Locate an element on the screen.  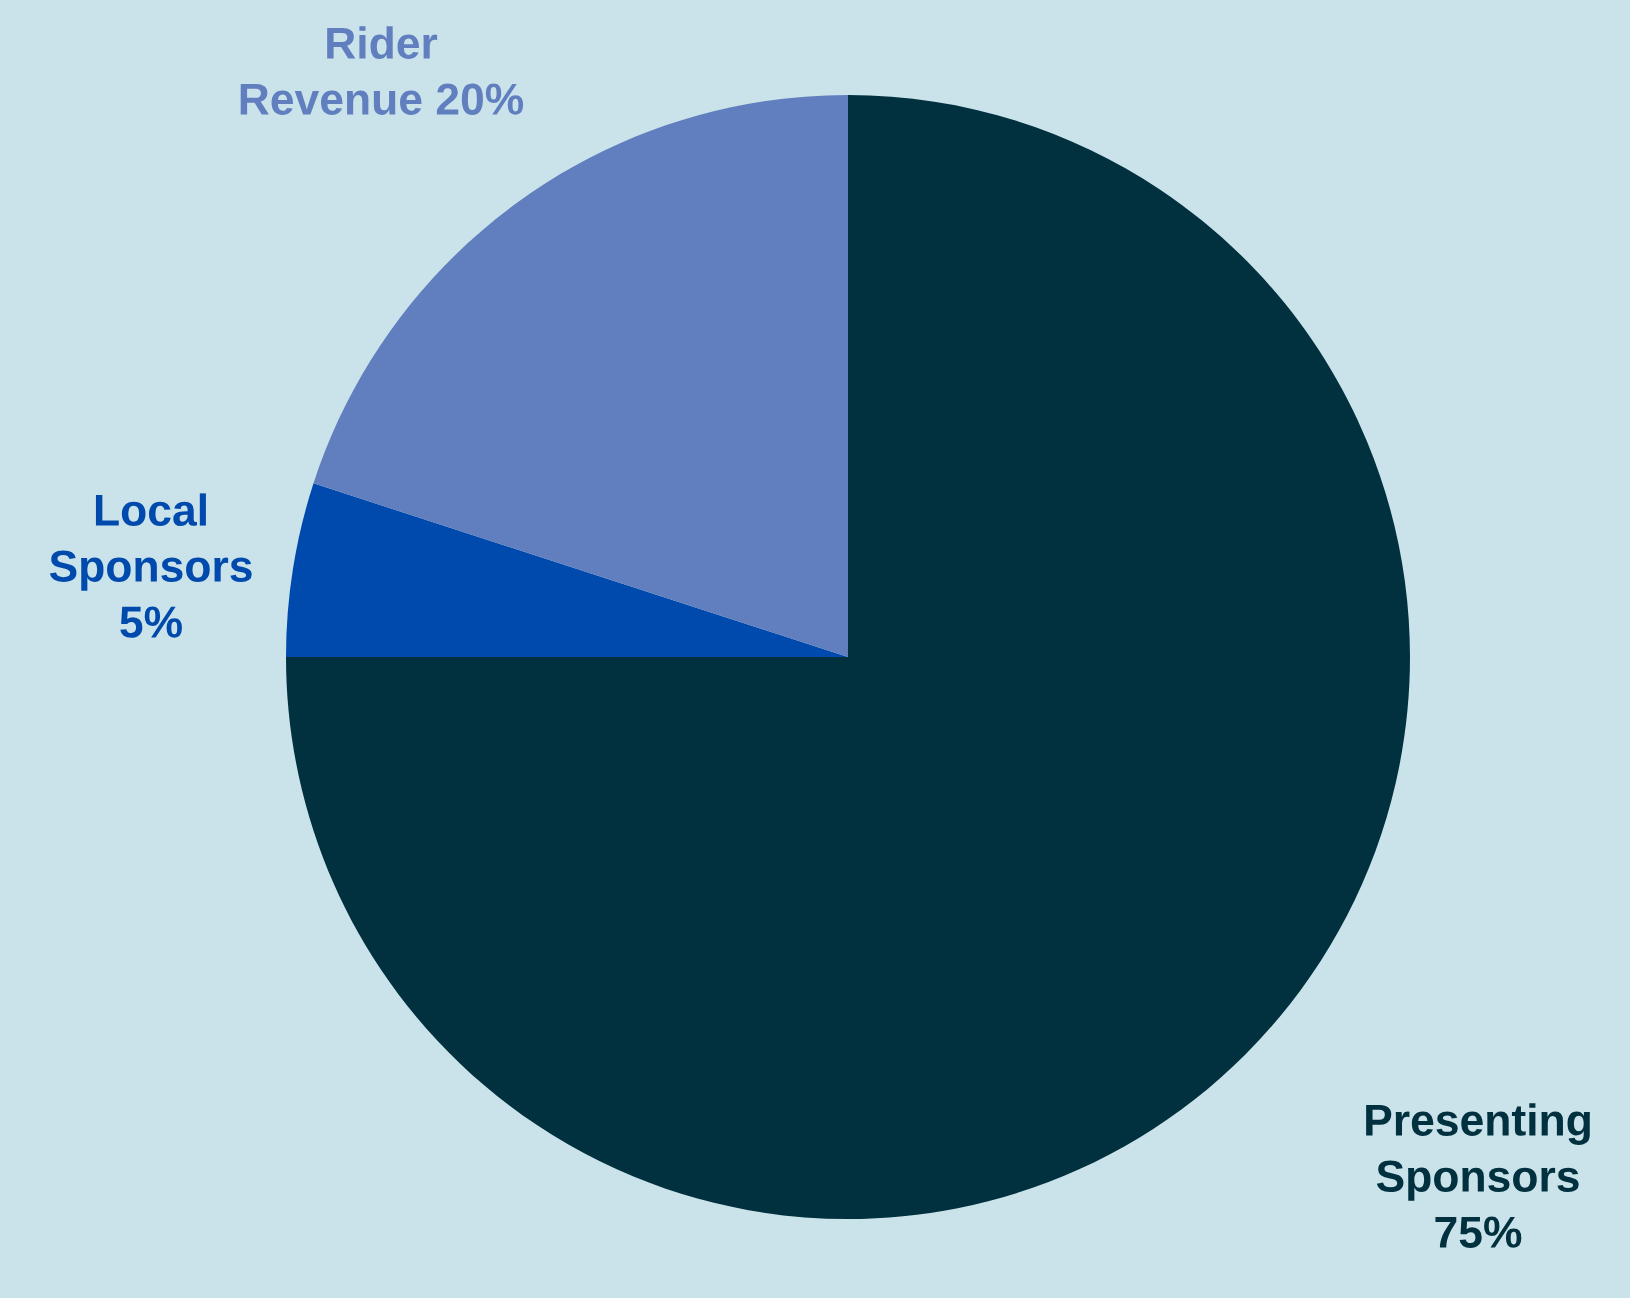
slice-label: Local Sponsors is located at coordinates (150, 542).